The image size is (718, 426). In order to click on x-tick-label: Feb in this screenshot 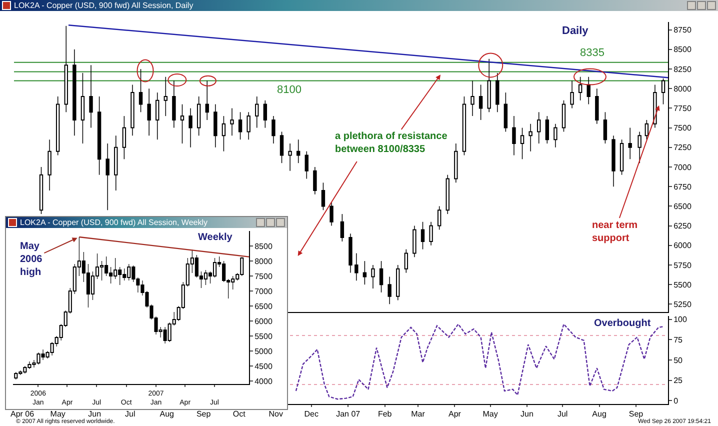, I will do `click(385, 414)`.